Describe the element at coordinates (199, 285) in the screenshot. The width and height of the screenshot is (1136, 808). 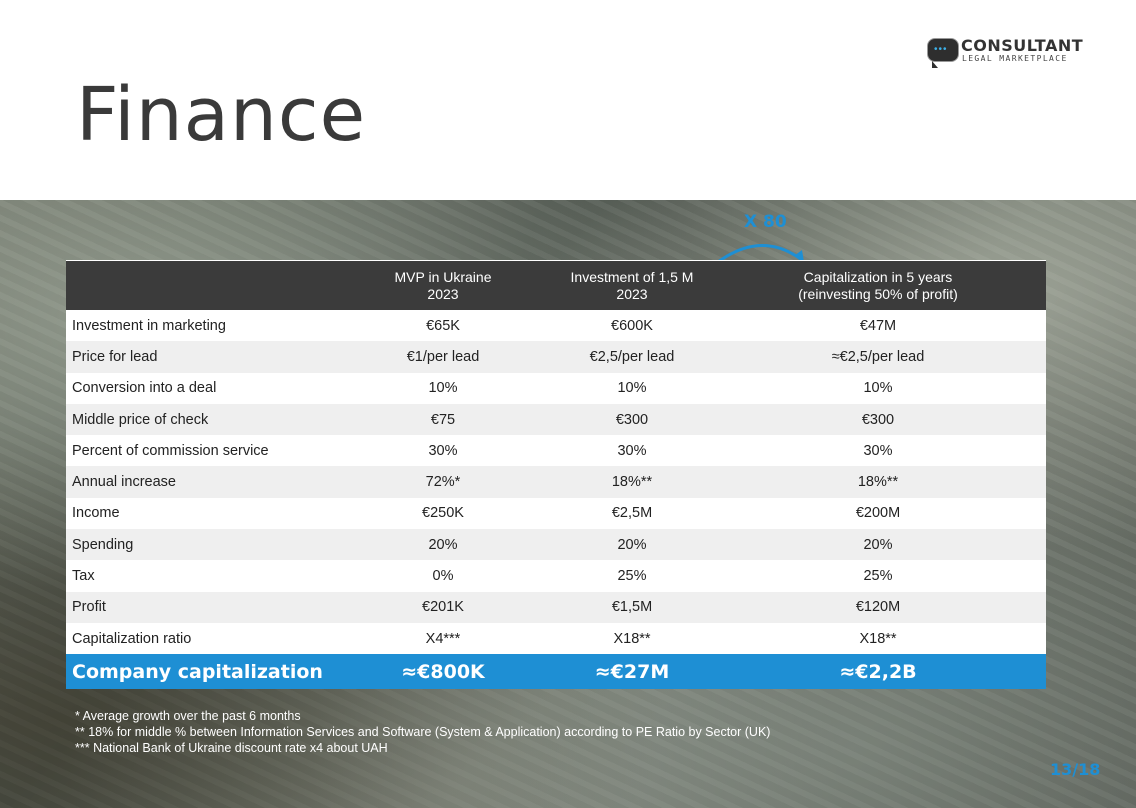
I see `header-cell` at that location.